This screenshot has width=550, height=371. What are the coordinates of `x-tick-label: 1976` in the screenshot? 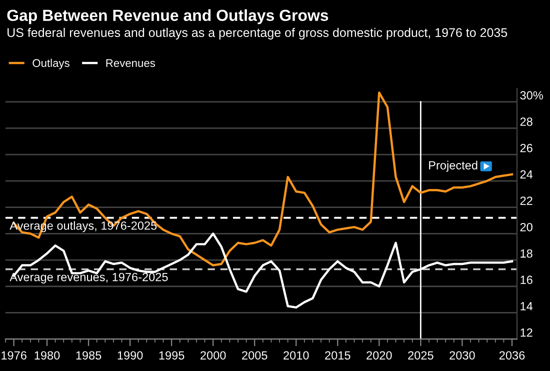 It's located at (14, 355).